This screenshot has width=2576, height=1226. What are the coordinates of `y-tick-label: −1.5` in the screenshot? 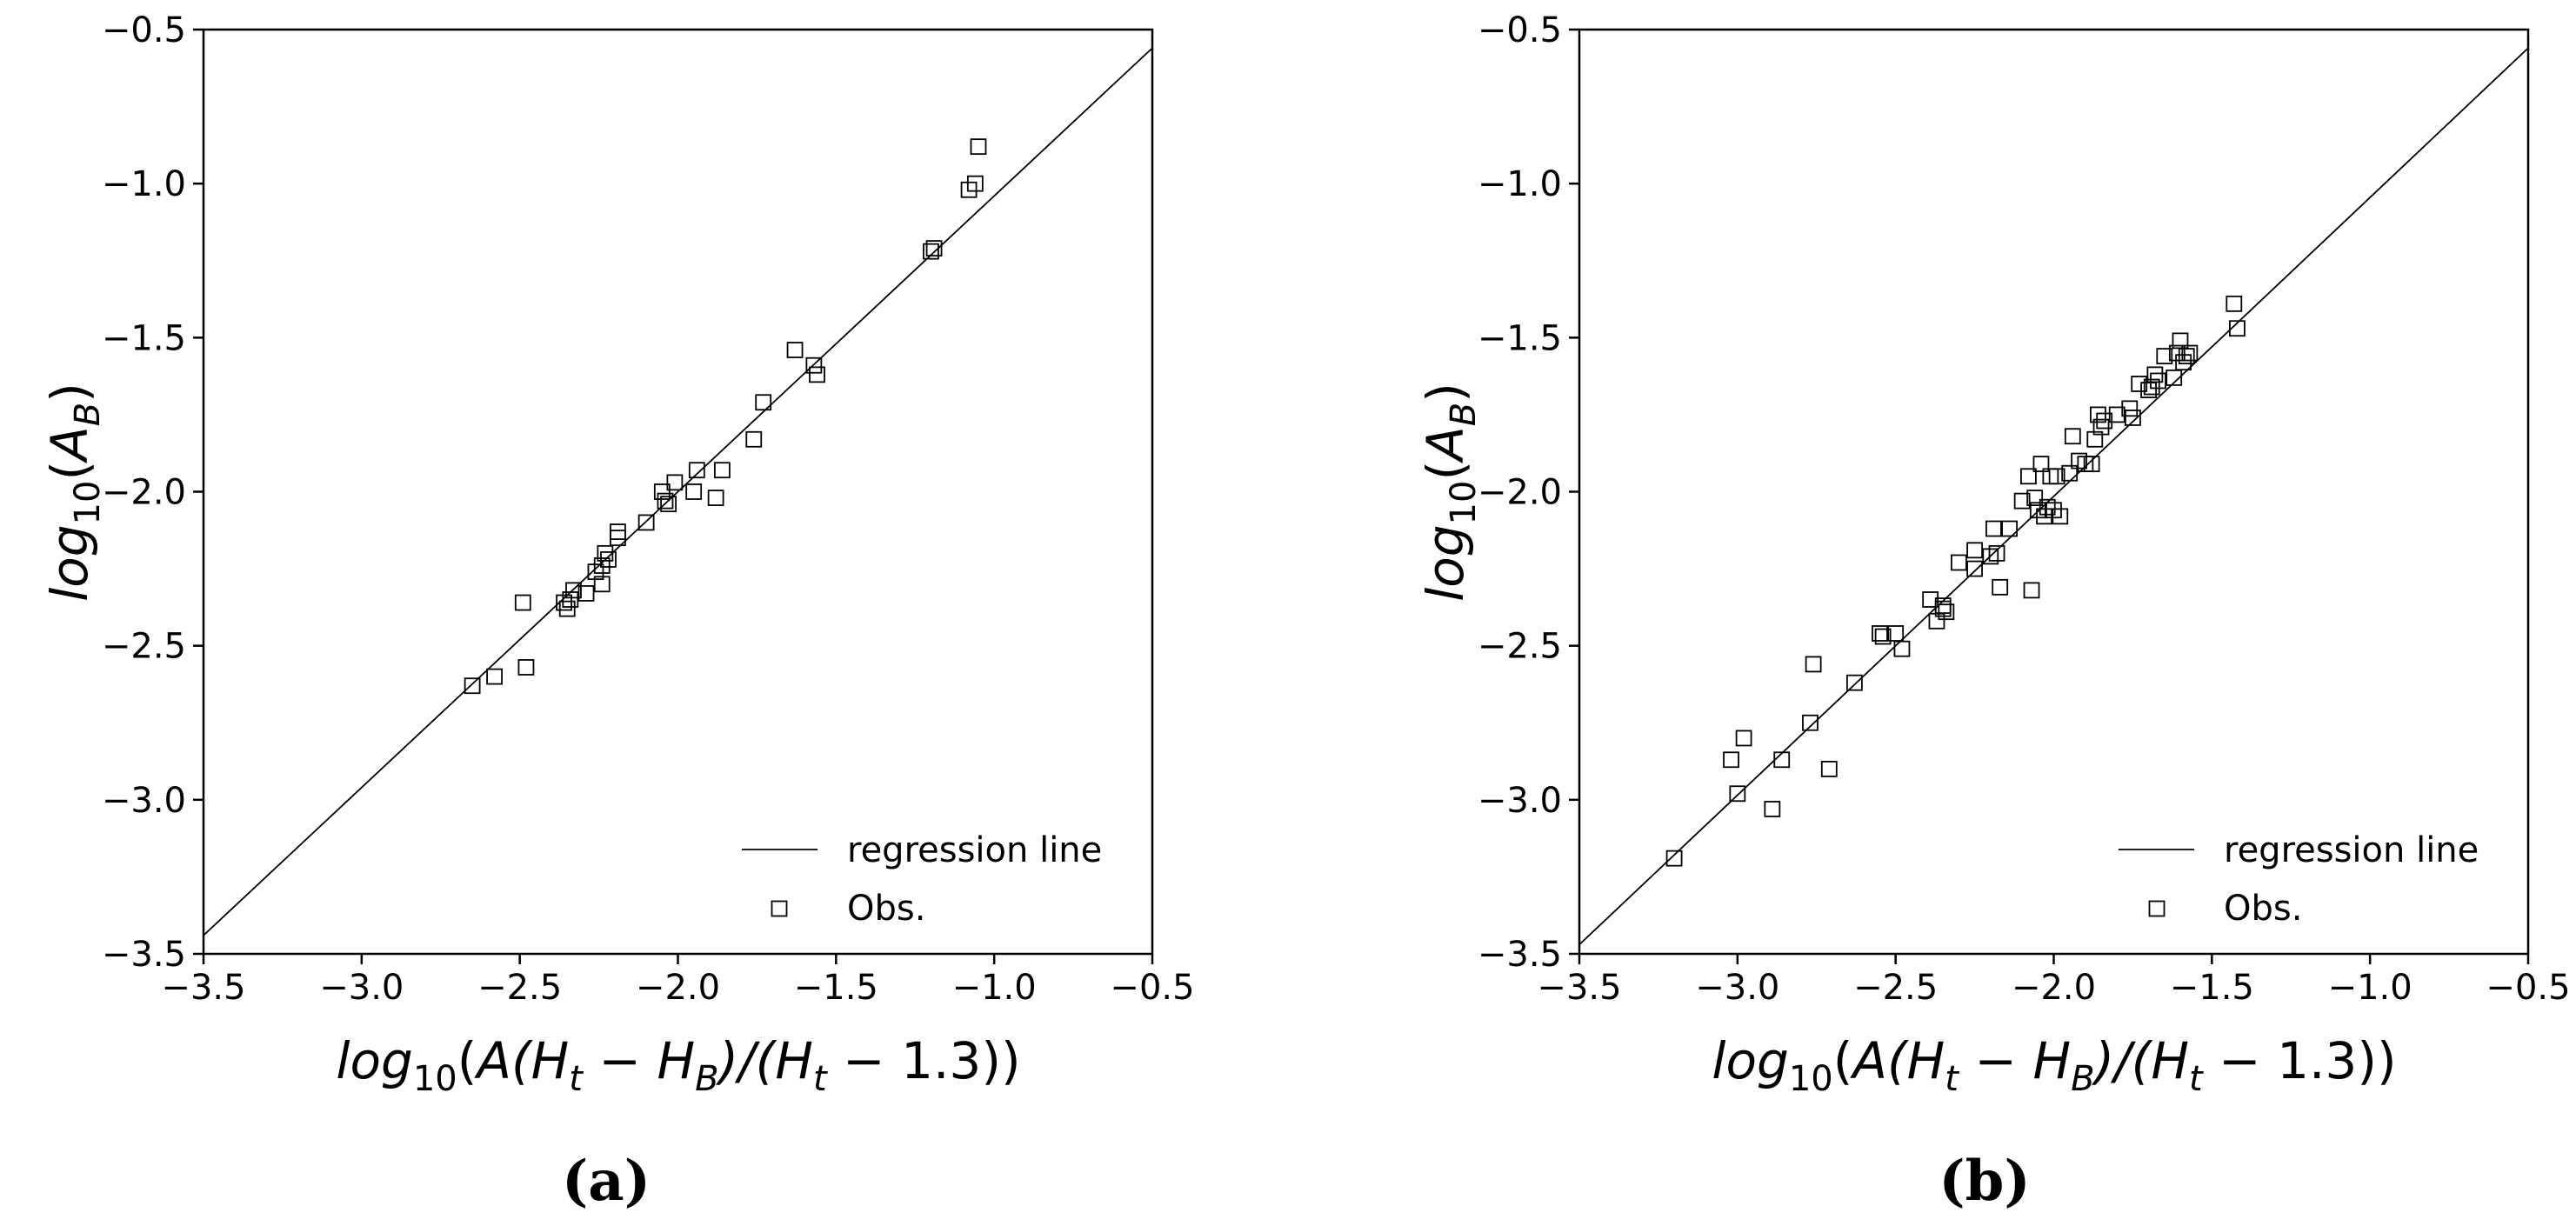 It's located at (1520, 338).